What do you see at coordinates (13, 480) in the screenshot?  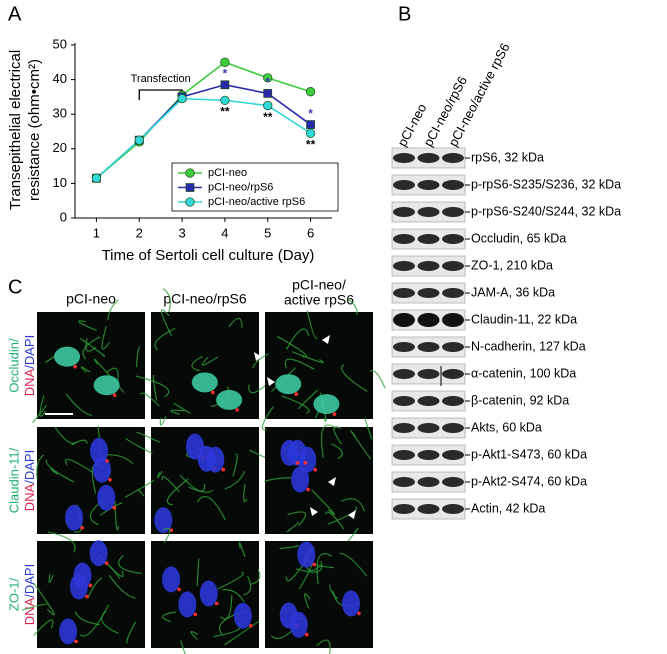 I see `row-label: Claudin-11/` at bounding box center [13, 480].